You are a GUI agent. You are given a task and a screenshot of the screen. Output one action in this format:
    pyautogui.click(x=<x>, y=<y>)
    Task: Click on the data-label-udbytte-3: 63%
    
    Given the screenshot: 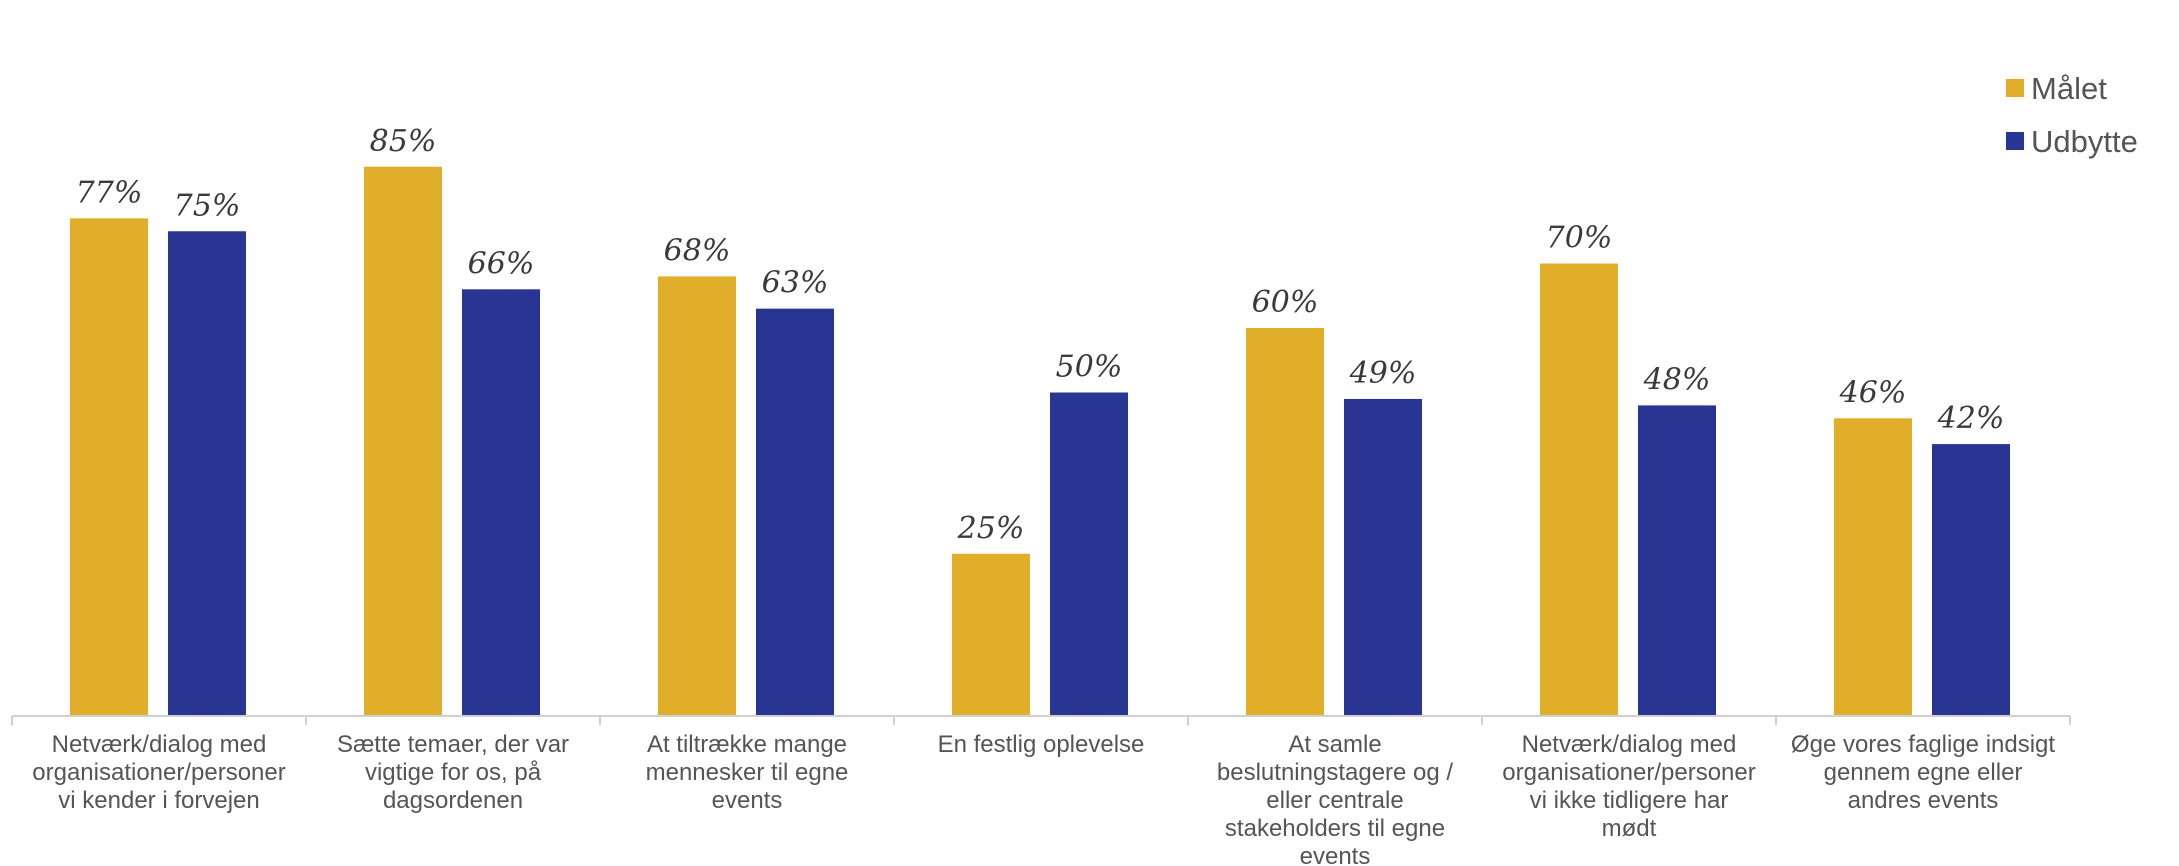 What is the action you would take?
    pyautogui.click(x=795, y=283)
    